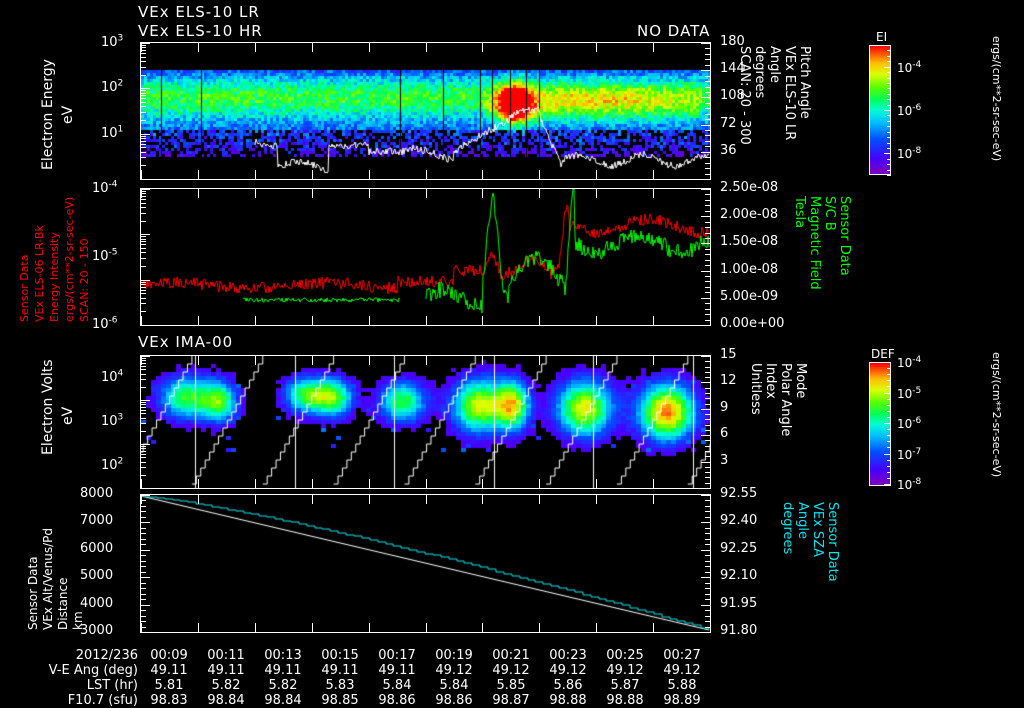 The image size is (1024, 708). What do you see at coordinates (454, 655) in the screenshot?
I see `time-table-cell-0-5: 00:19` at bounding box center [454, 655].